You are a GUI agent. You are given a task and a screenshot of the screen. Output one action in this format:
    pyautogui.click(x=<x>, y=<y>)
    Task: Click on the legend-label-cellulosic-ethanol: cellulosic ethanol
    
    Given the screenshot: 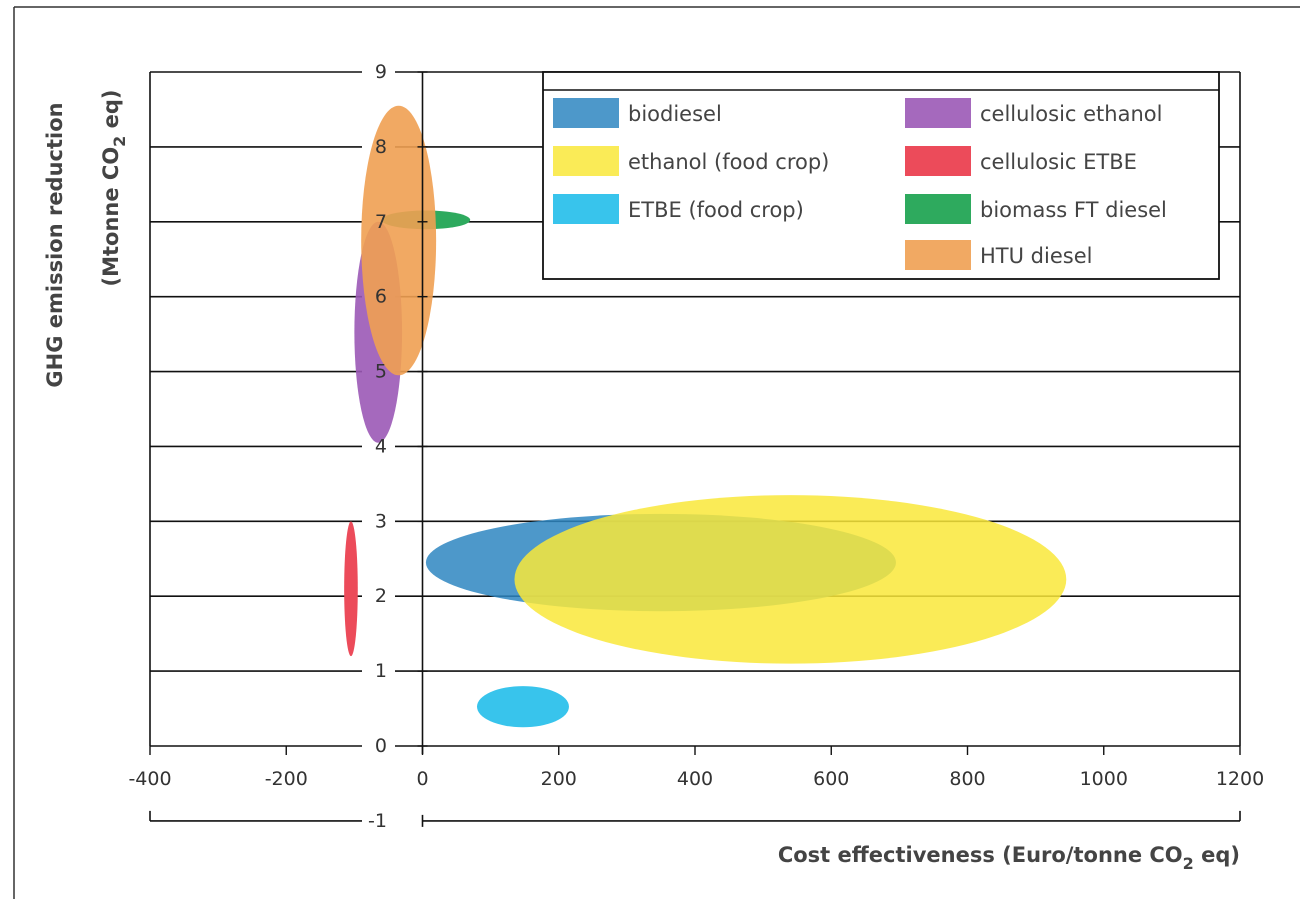 What is the action you would take?
    pyautogui.click(x=1071, y=114)
    